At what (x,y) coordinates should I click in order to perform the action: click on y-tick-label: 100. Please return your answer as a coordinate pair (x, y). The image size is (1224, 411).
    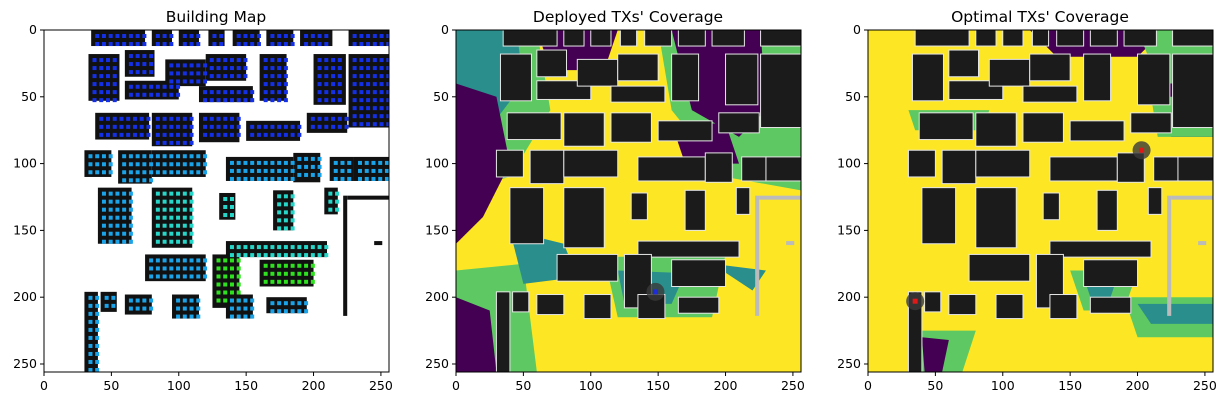
    Looking at the image, I should click on (437, 163).